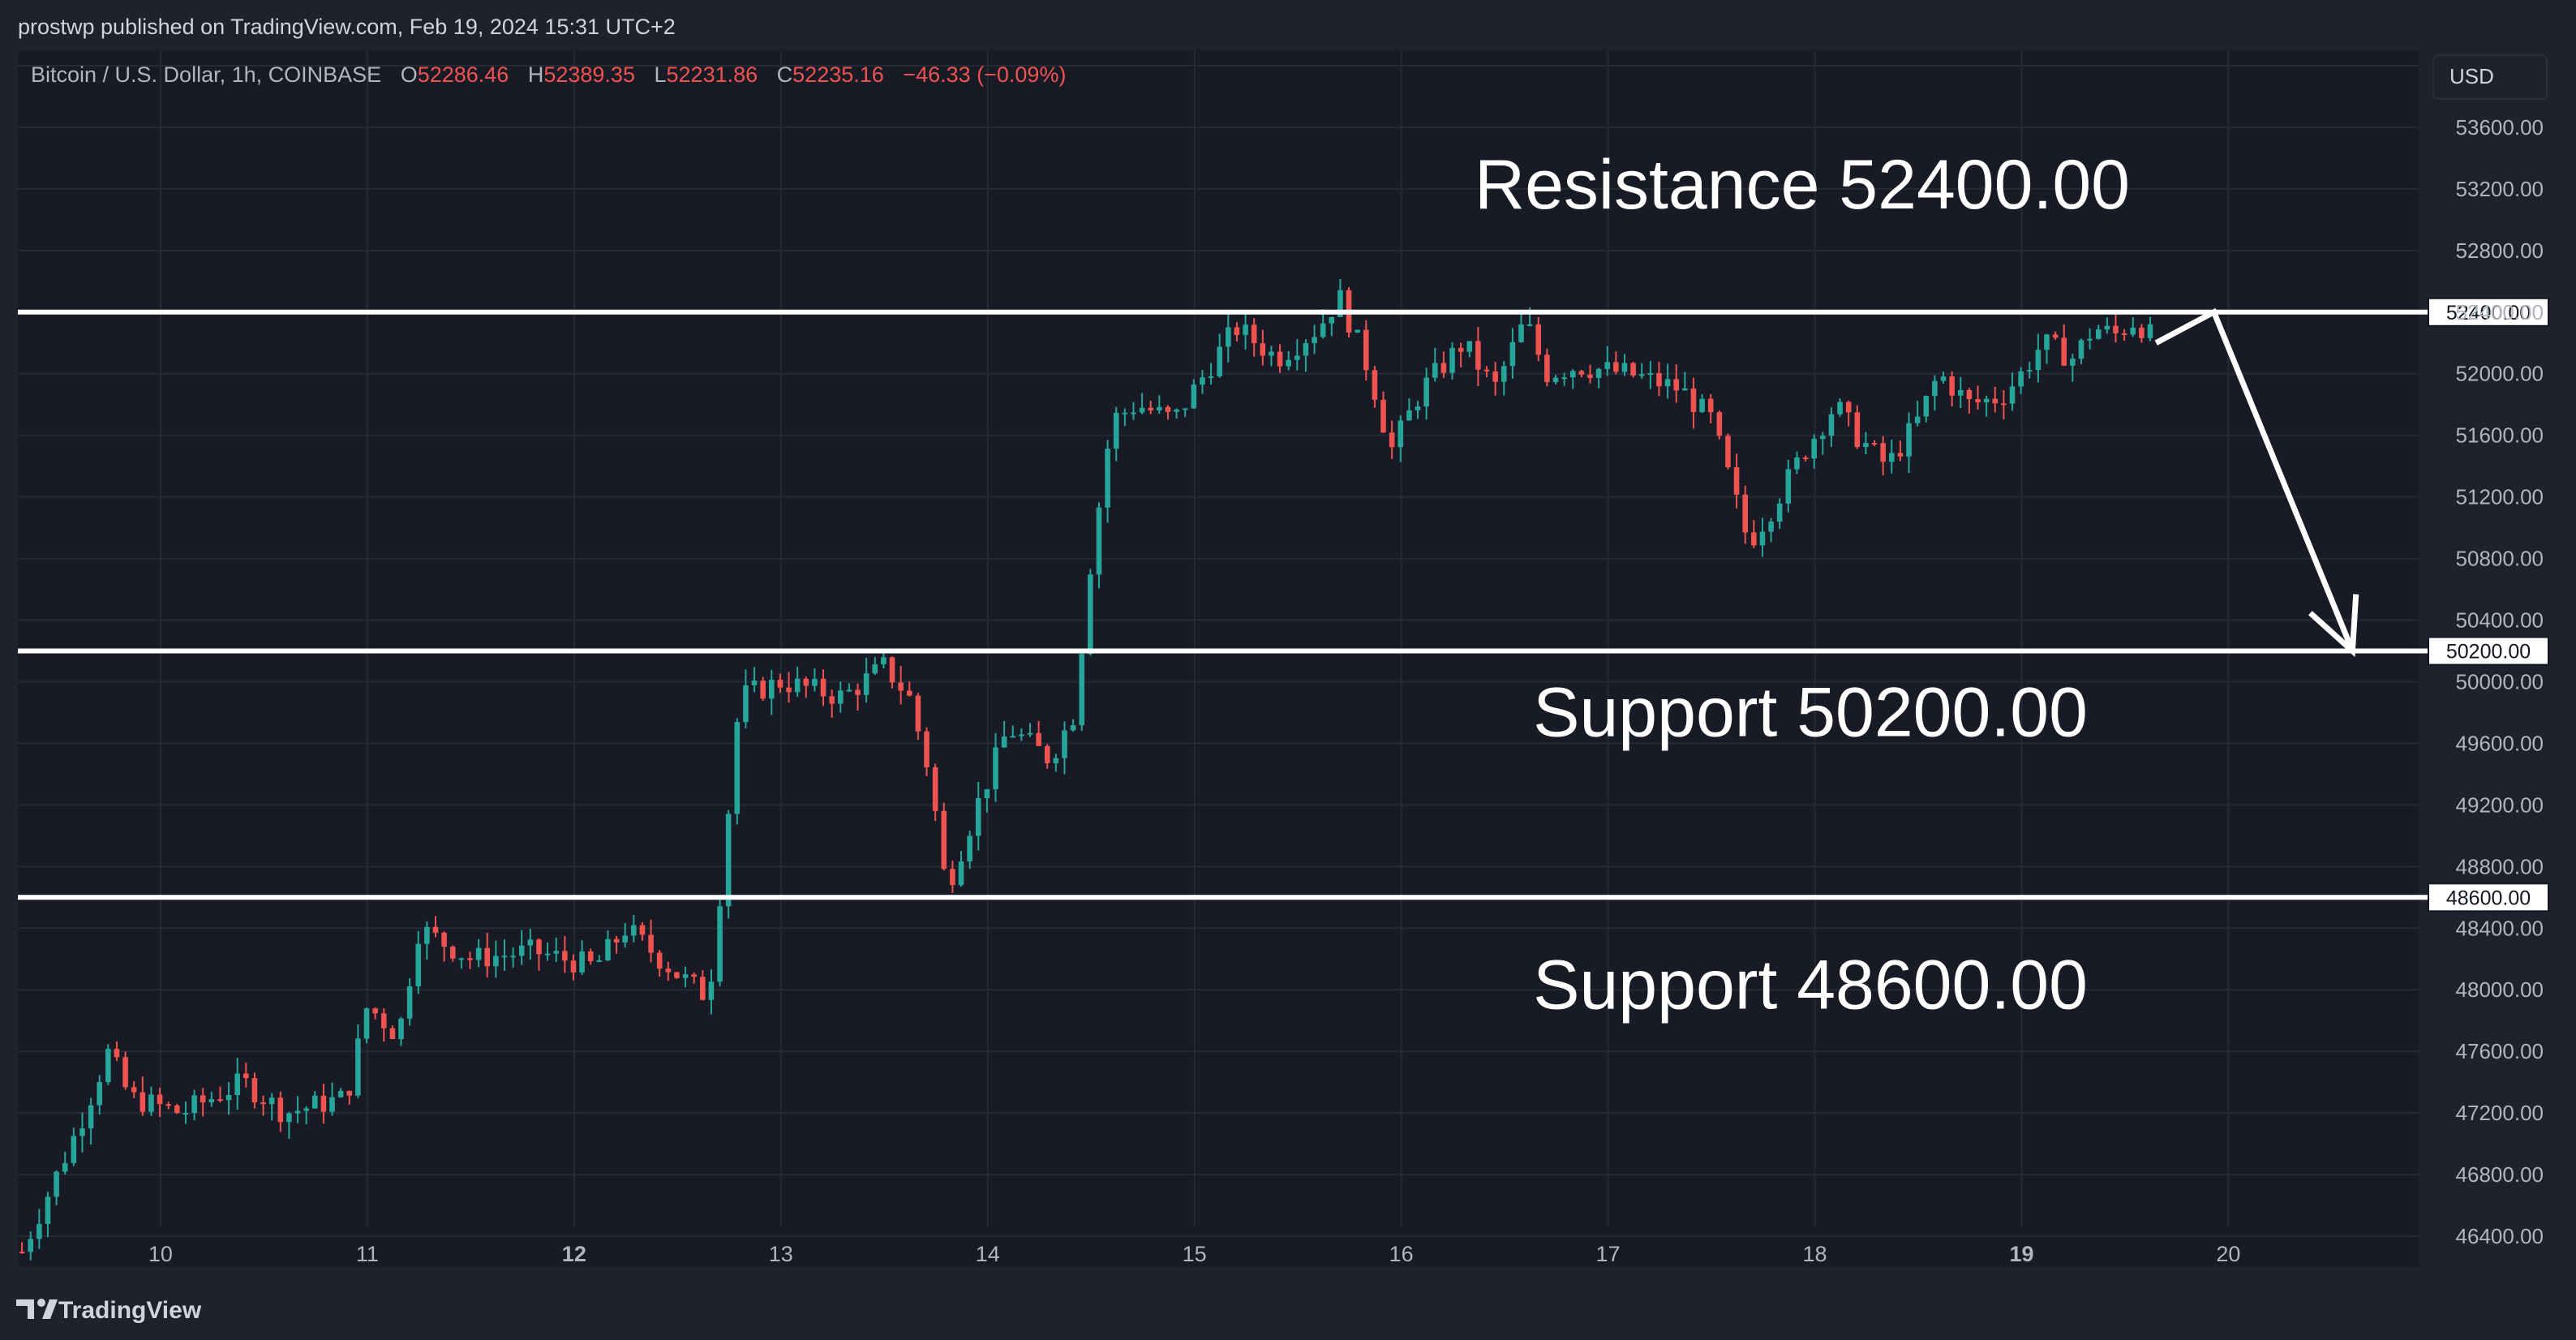 The image size is (2576, 1340). Describe the element at coordinates (2490, 77) in the screenshot. I see `currency-button: USD` at that location.